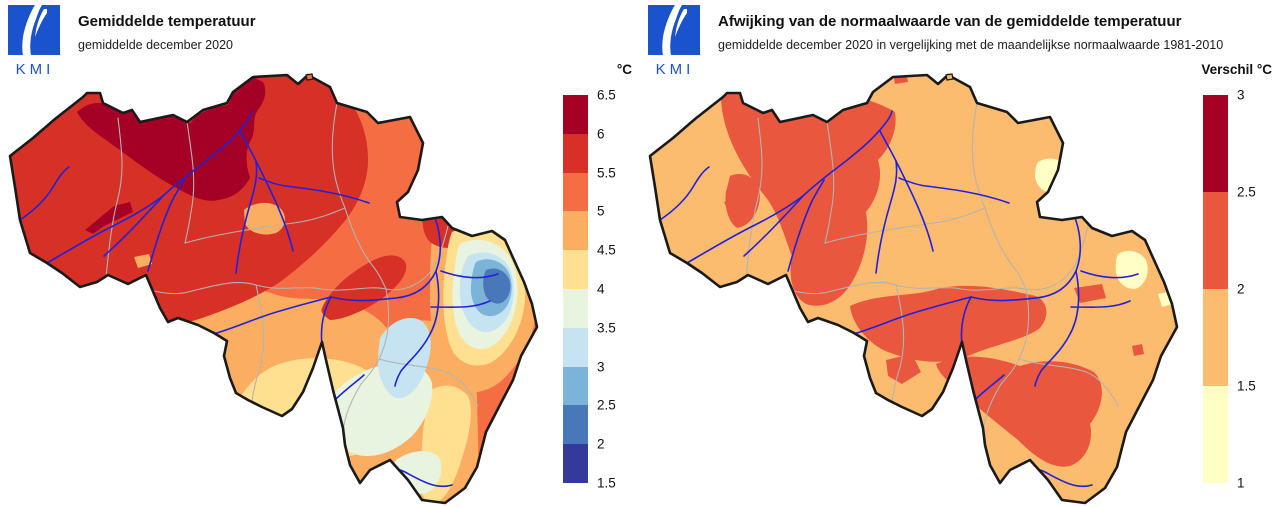 The height and width of the screenshot is (507, 1280). I want to click on legend-tick-label: 1, so click(1241, 483).